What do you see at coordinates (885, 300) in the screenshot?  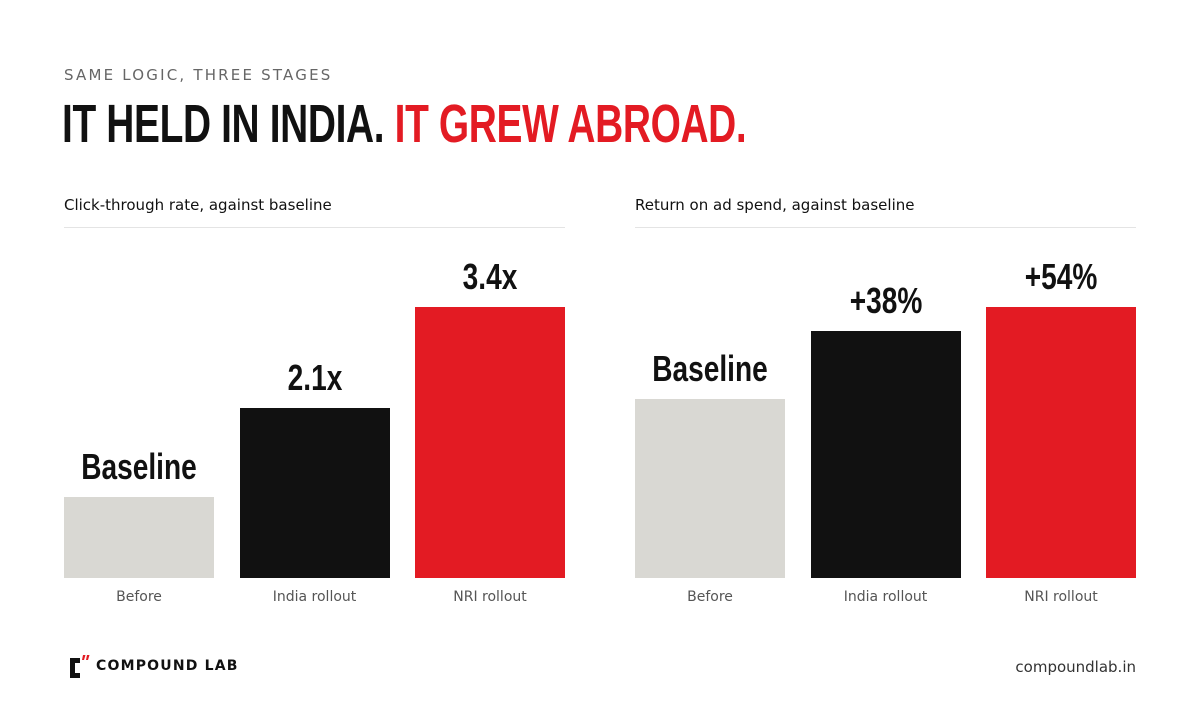 I see `value-label: +38%` at bounding box center [885, 300].